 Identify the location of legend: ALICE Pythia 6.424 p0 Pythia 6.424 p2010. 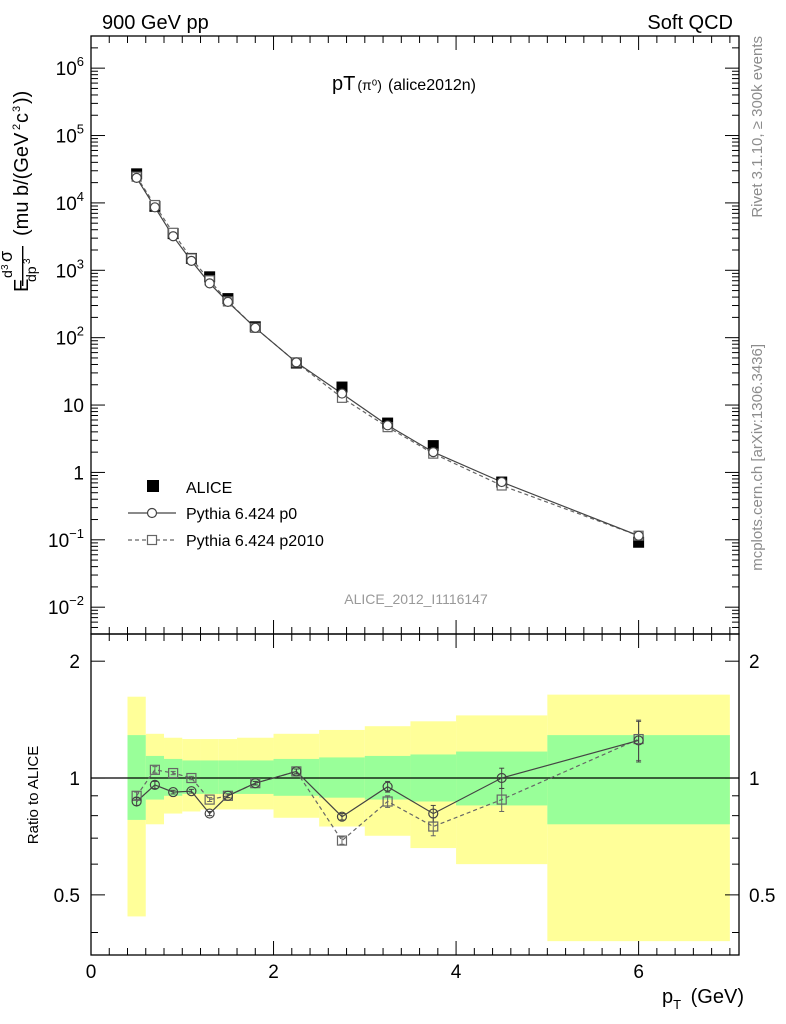
(226, 515).